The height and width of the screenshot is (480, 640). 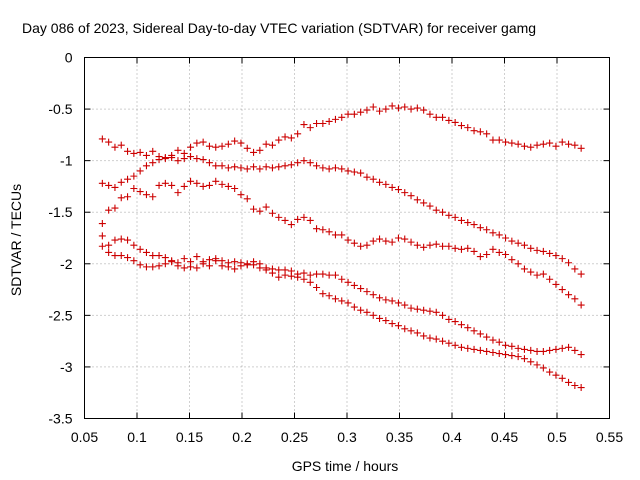 I want to click on x-tick-label: 0.1, so click(x=137, y=437).